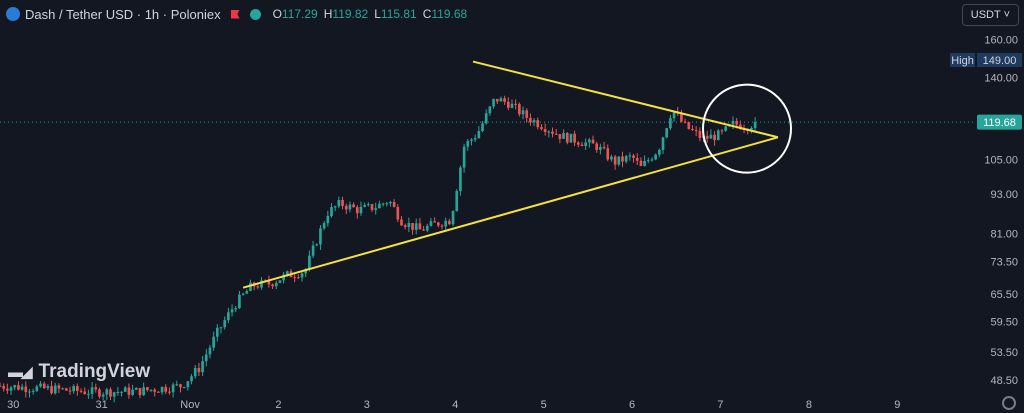 This screenshot has width=1024, height=413. What do you see at coordinates (1009, 403) in the screenshot?
I see `settings-gear-icon` at bounding box center [1009, 403].